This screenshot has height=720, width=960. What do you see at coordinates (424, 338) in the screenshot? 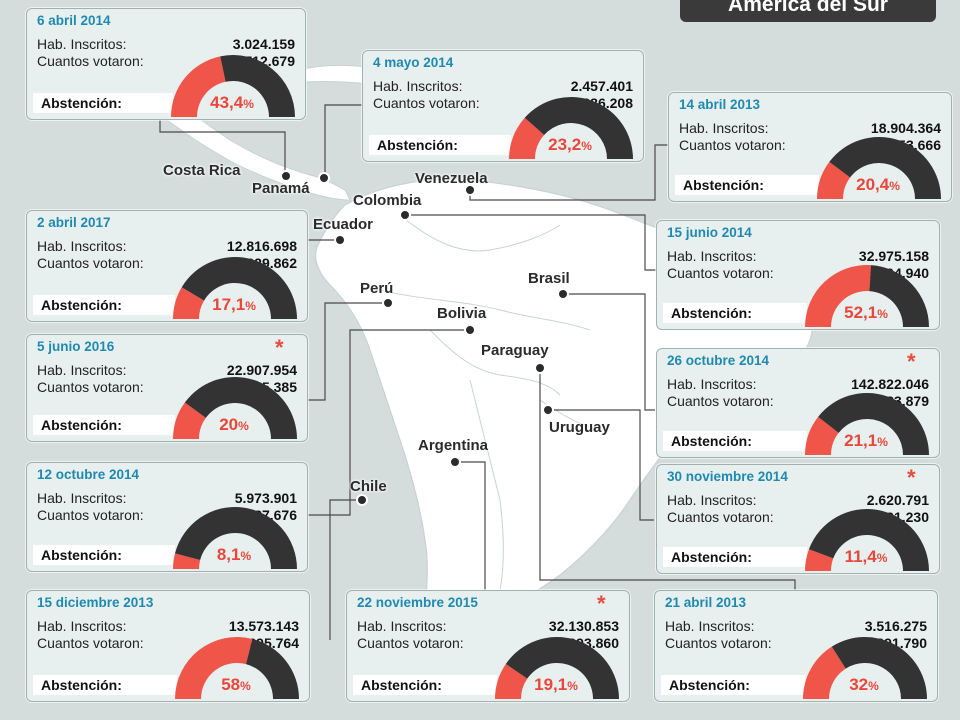
I see `location-dots` at bounding box center [424, 338].